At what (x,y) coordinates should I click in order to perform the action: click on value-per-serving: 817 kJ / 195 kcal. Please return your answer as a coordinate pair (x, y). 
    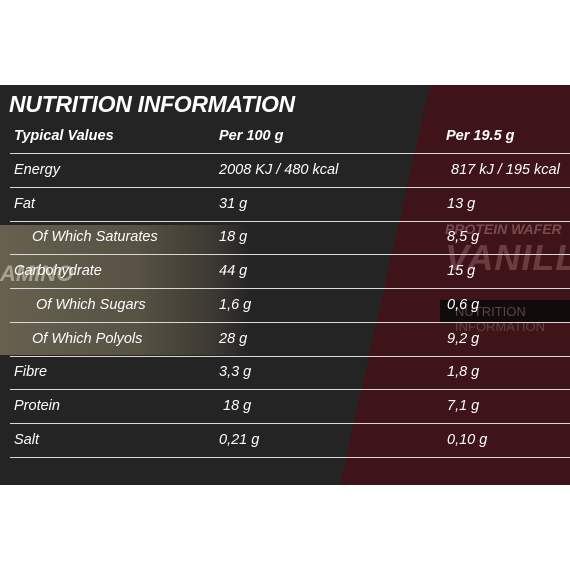
    Looking at the image, I should click on (505, 170).